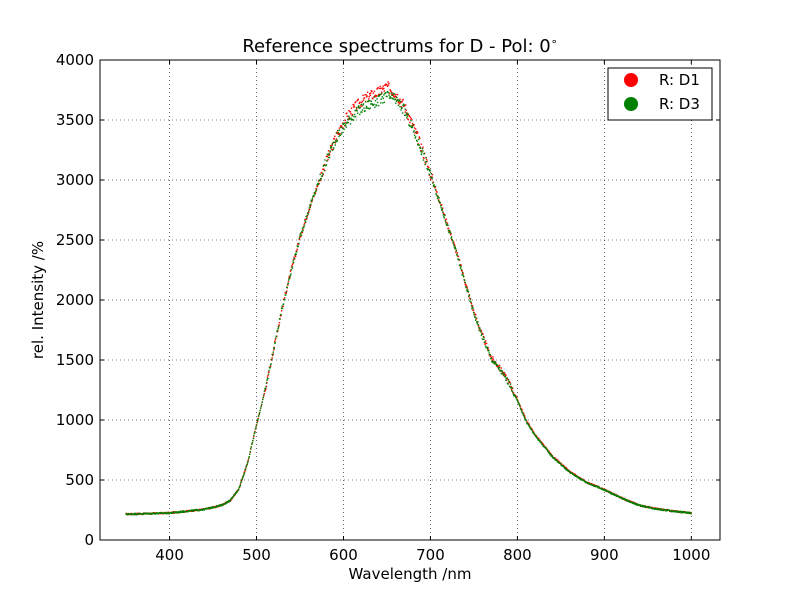 The width and height of the screenshot is (800, 600). I want to click on y-axis-label: rel. Intensity /%, so click(38, 300).